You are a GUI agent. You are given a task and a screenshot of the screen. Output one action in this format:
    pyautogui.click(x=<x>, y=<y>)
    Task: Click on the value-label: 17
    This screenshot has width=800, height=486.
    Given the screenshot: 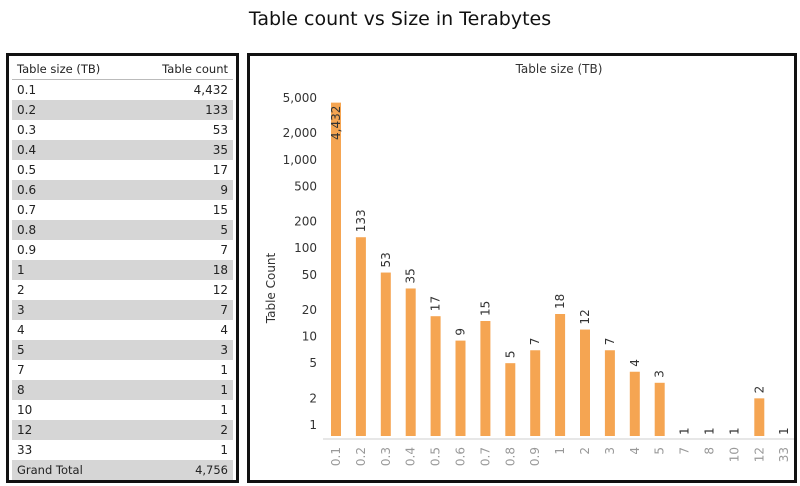 What is the action you would take?
    pyautogui.click(x=436, y=303)
    